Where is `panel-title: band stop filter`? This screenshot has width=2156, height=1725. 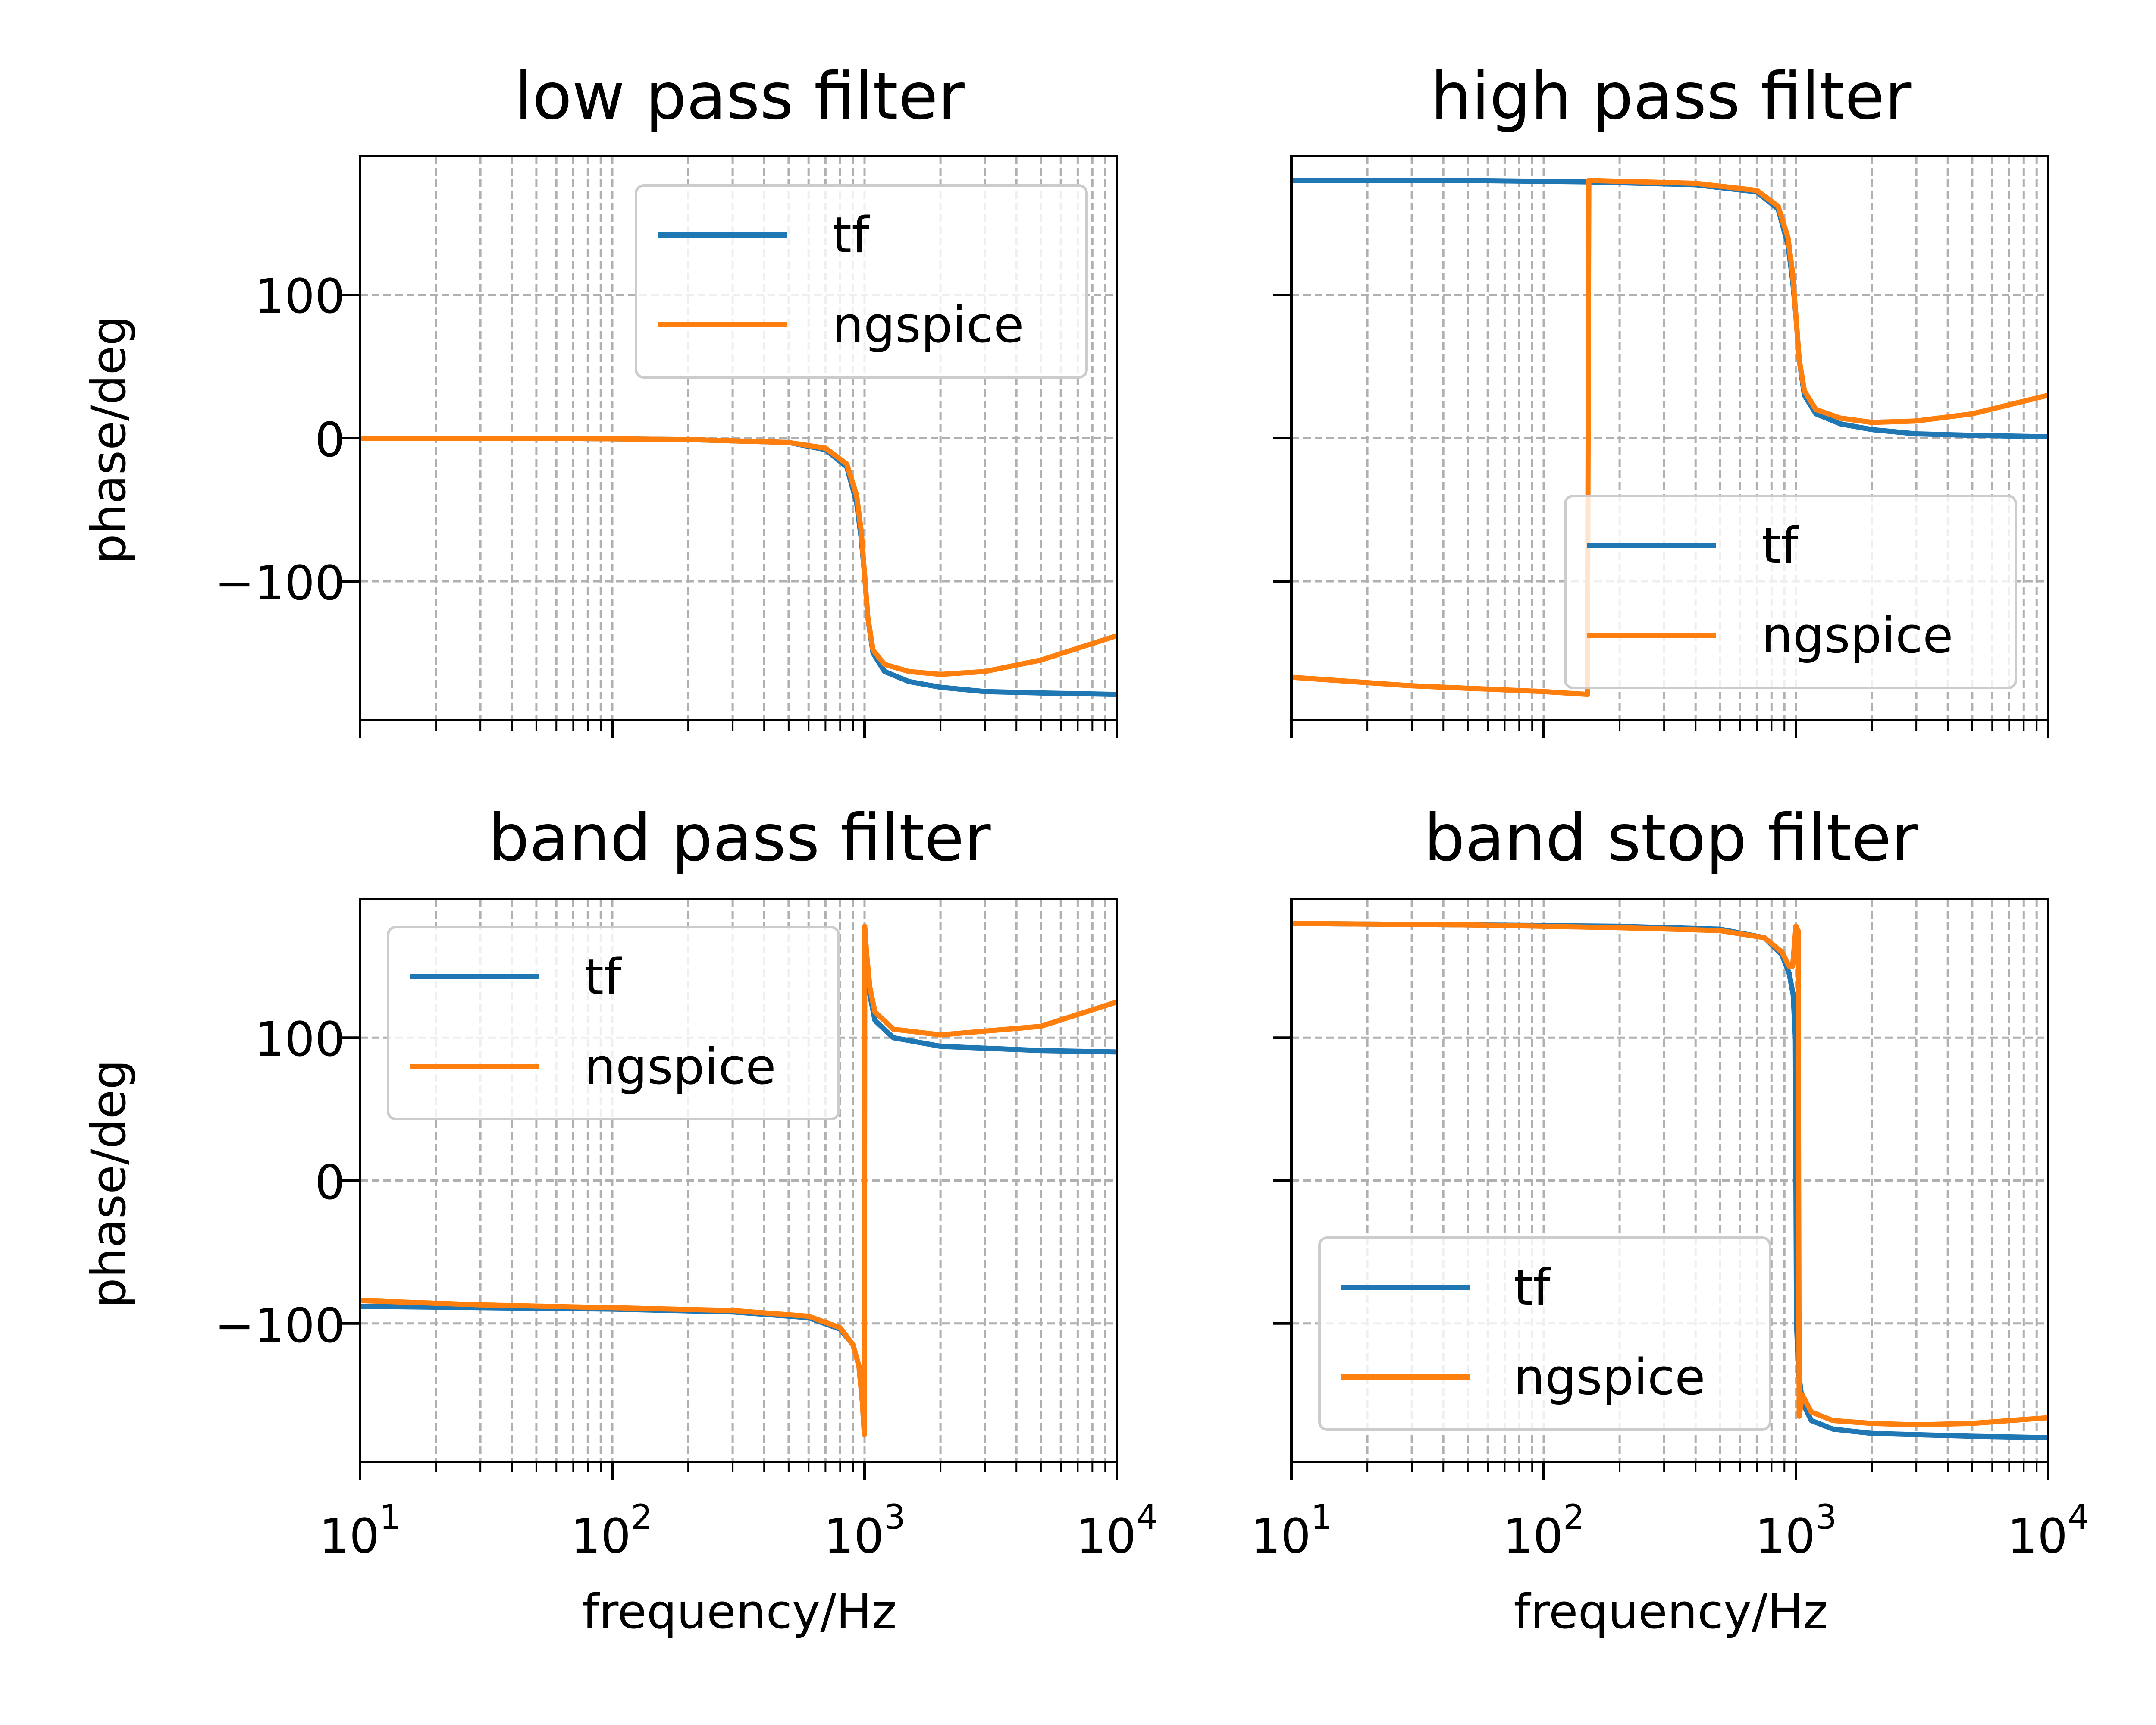 panel-title: band stop filter is located at coordinates (1671, 838).